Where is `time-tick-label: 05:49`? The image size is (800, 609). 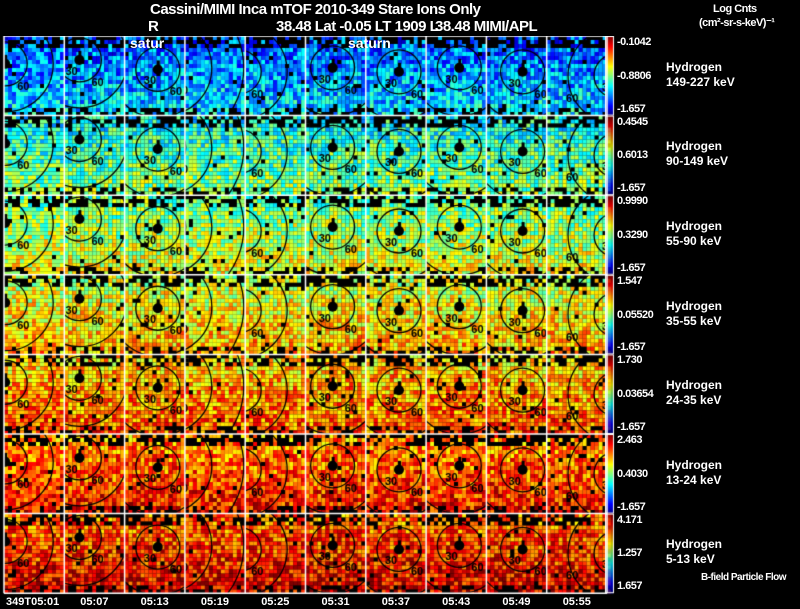 time-tick-label: 05:49 is located at coordinates (516, 602).